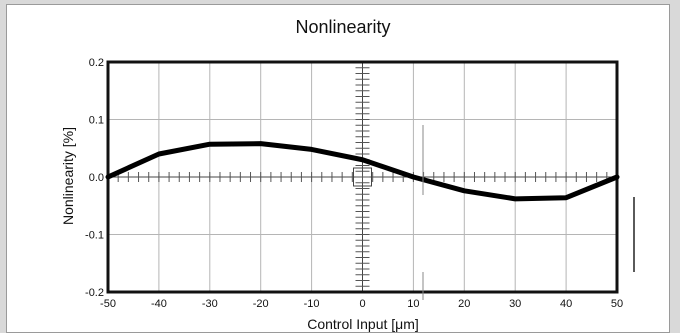 This screenshot has height=333, width=680. I want to click on x-tick-label: 50, so click(617, 304).